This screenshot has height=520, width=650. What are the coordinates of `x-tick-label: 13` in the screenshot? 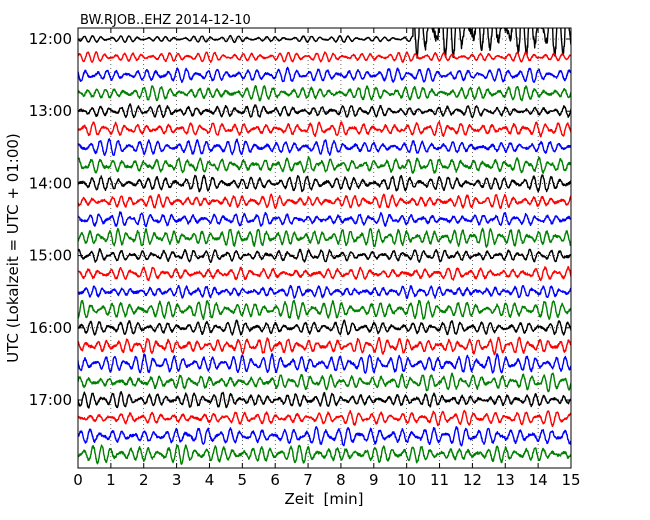 It's located at (505, 480).